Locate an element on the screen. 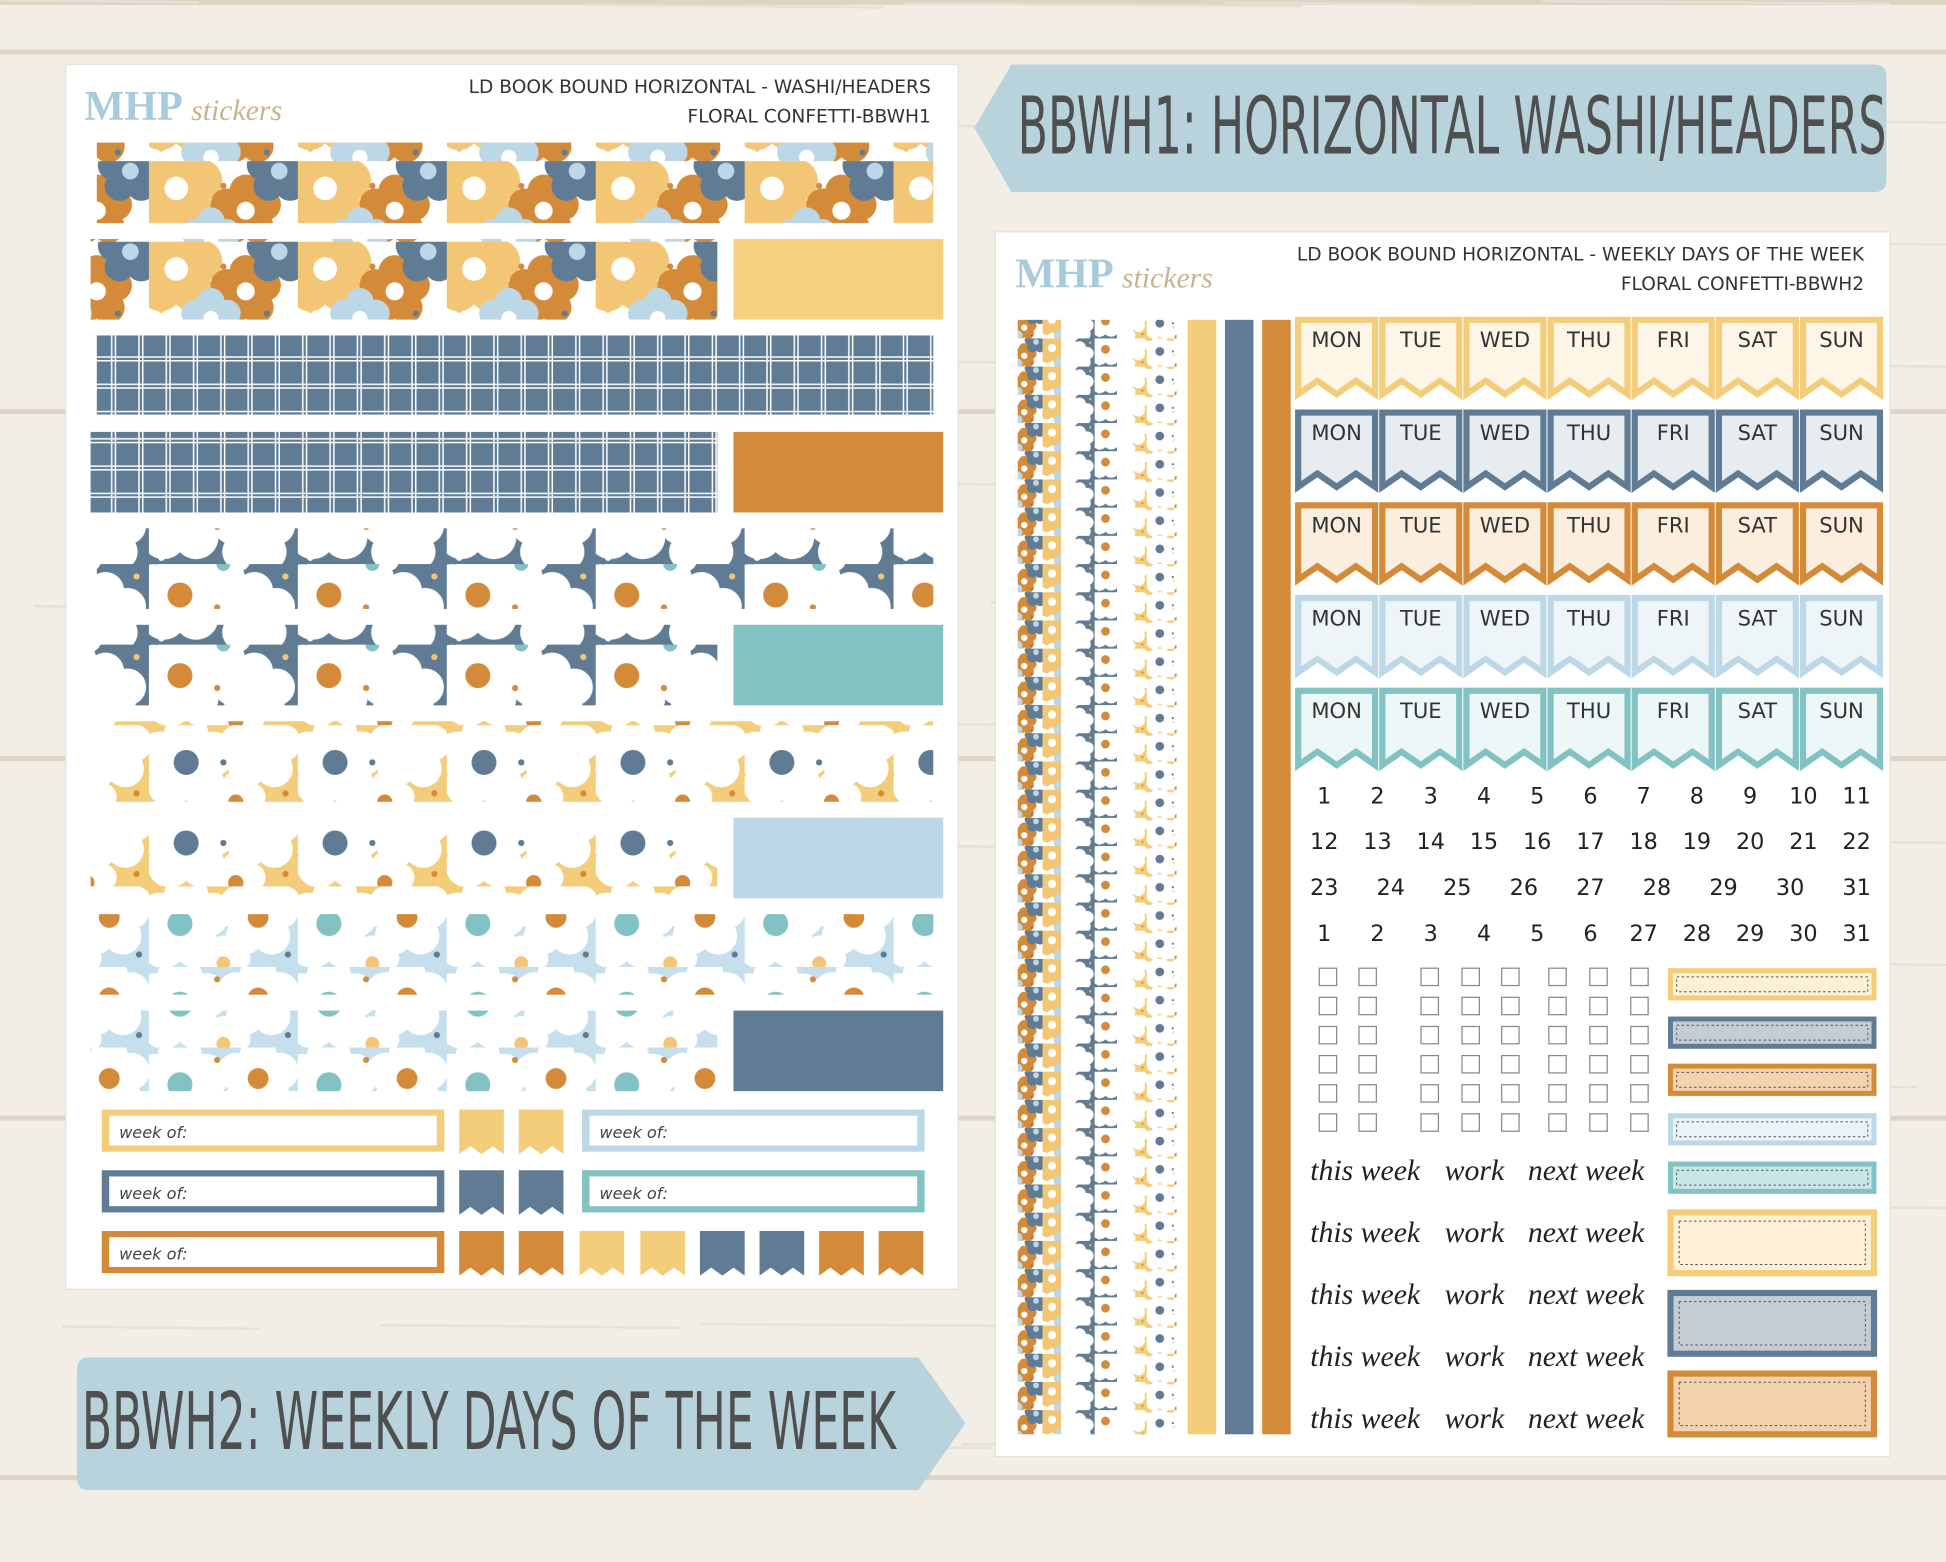  banner-text: BBWH2: WEEKLY DAYS OF THE WEEK is located at coordinates (489, 1421).